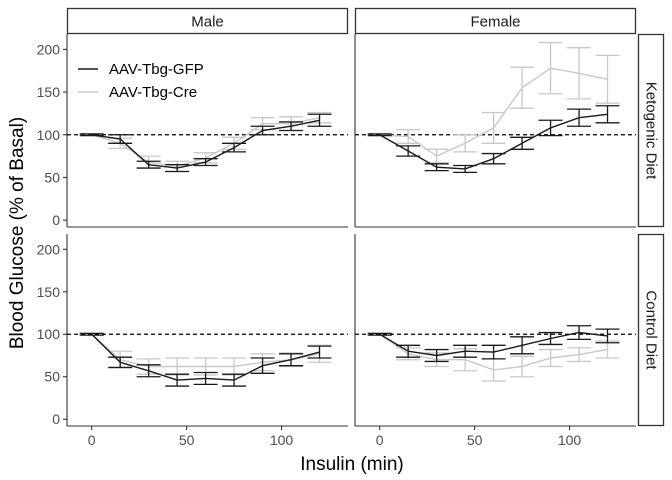  I want to click on strip-ketogenic-diet, so click(651, 130).